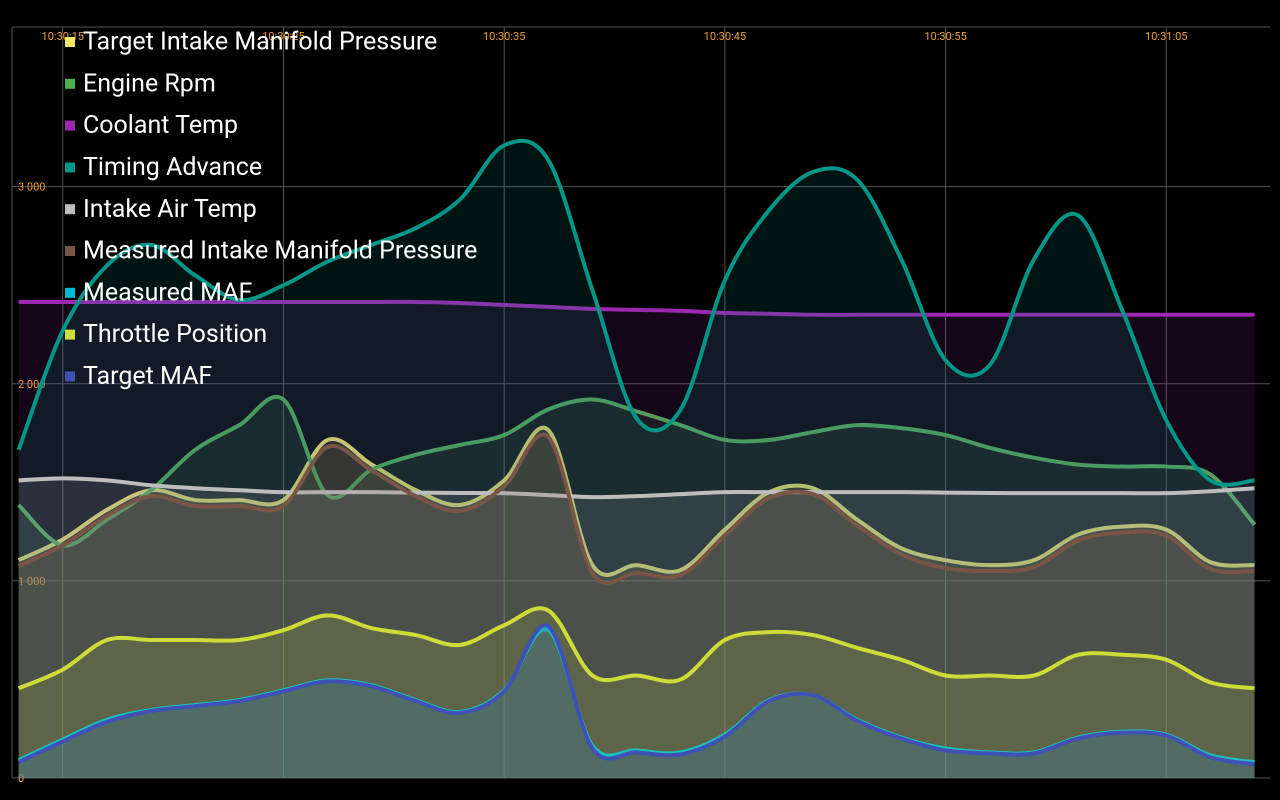  Describe the element at coordinates (149, 83) in the screenshot. I see `legend-label: Engine Rpm` at that location.